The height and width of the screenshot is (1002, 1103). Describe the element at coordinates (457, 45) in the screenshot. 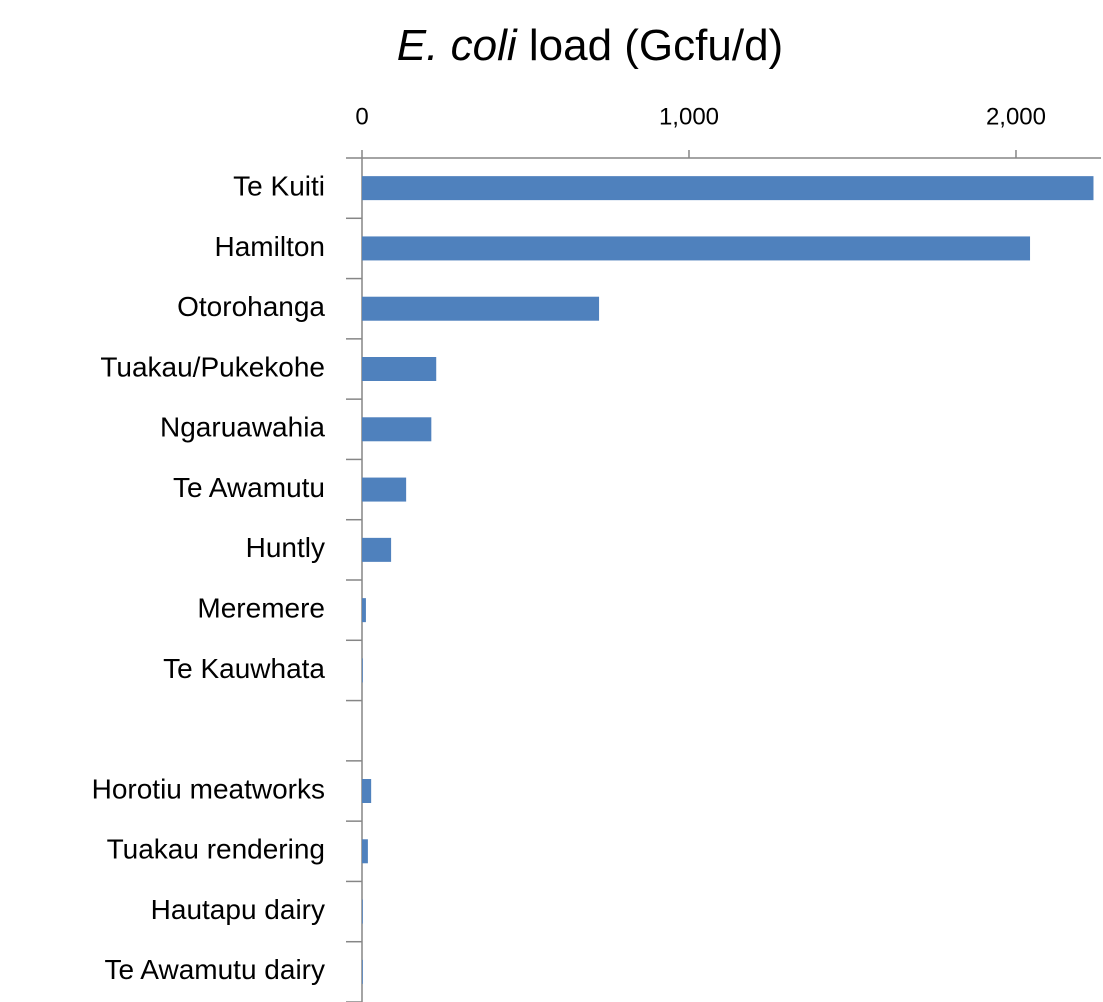

I see `title-italic: E. coli` at that location.